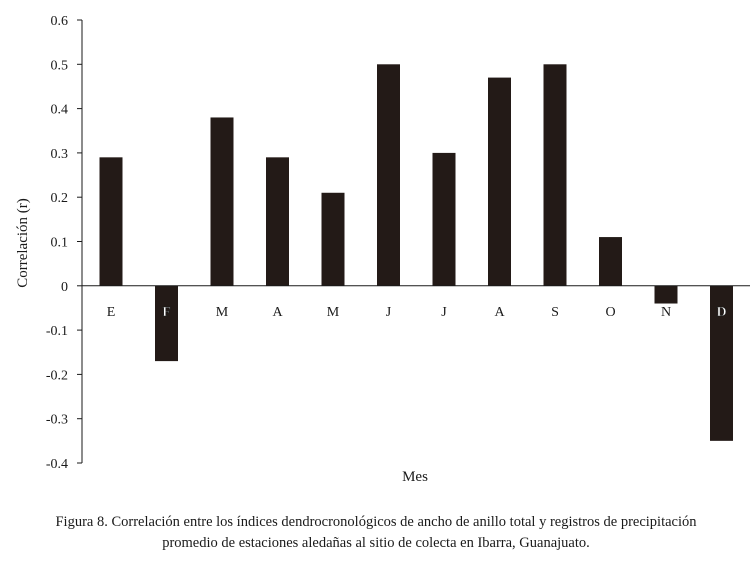 The width and height of the screenshot is (752, 565). Describe the element at coordinates (60, 198) in the screenshot. I see `y-tick-label: 0.2` at that location.